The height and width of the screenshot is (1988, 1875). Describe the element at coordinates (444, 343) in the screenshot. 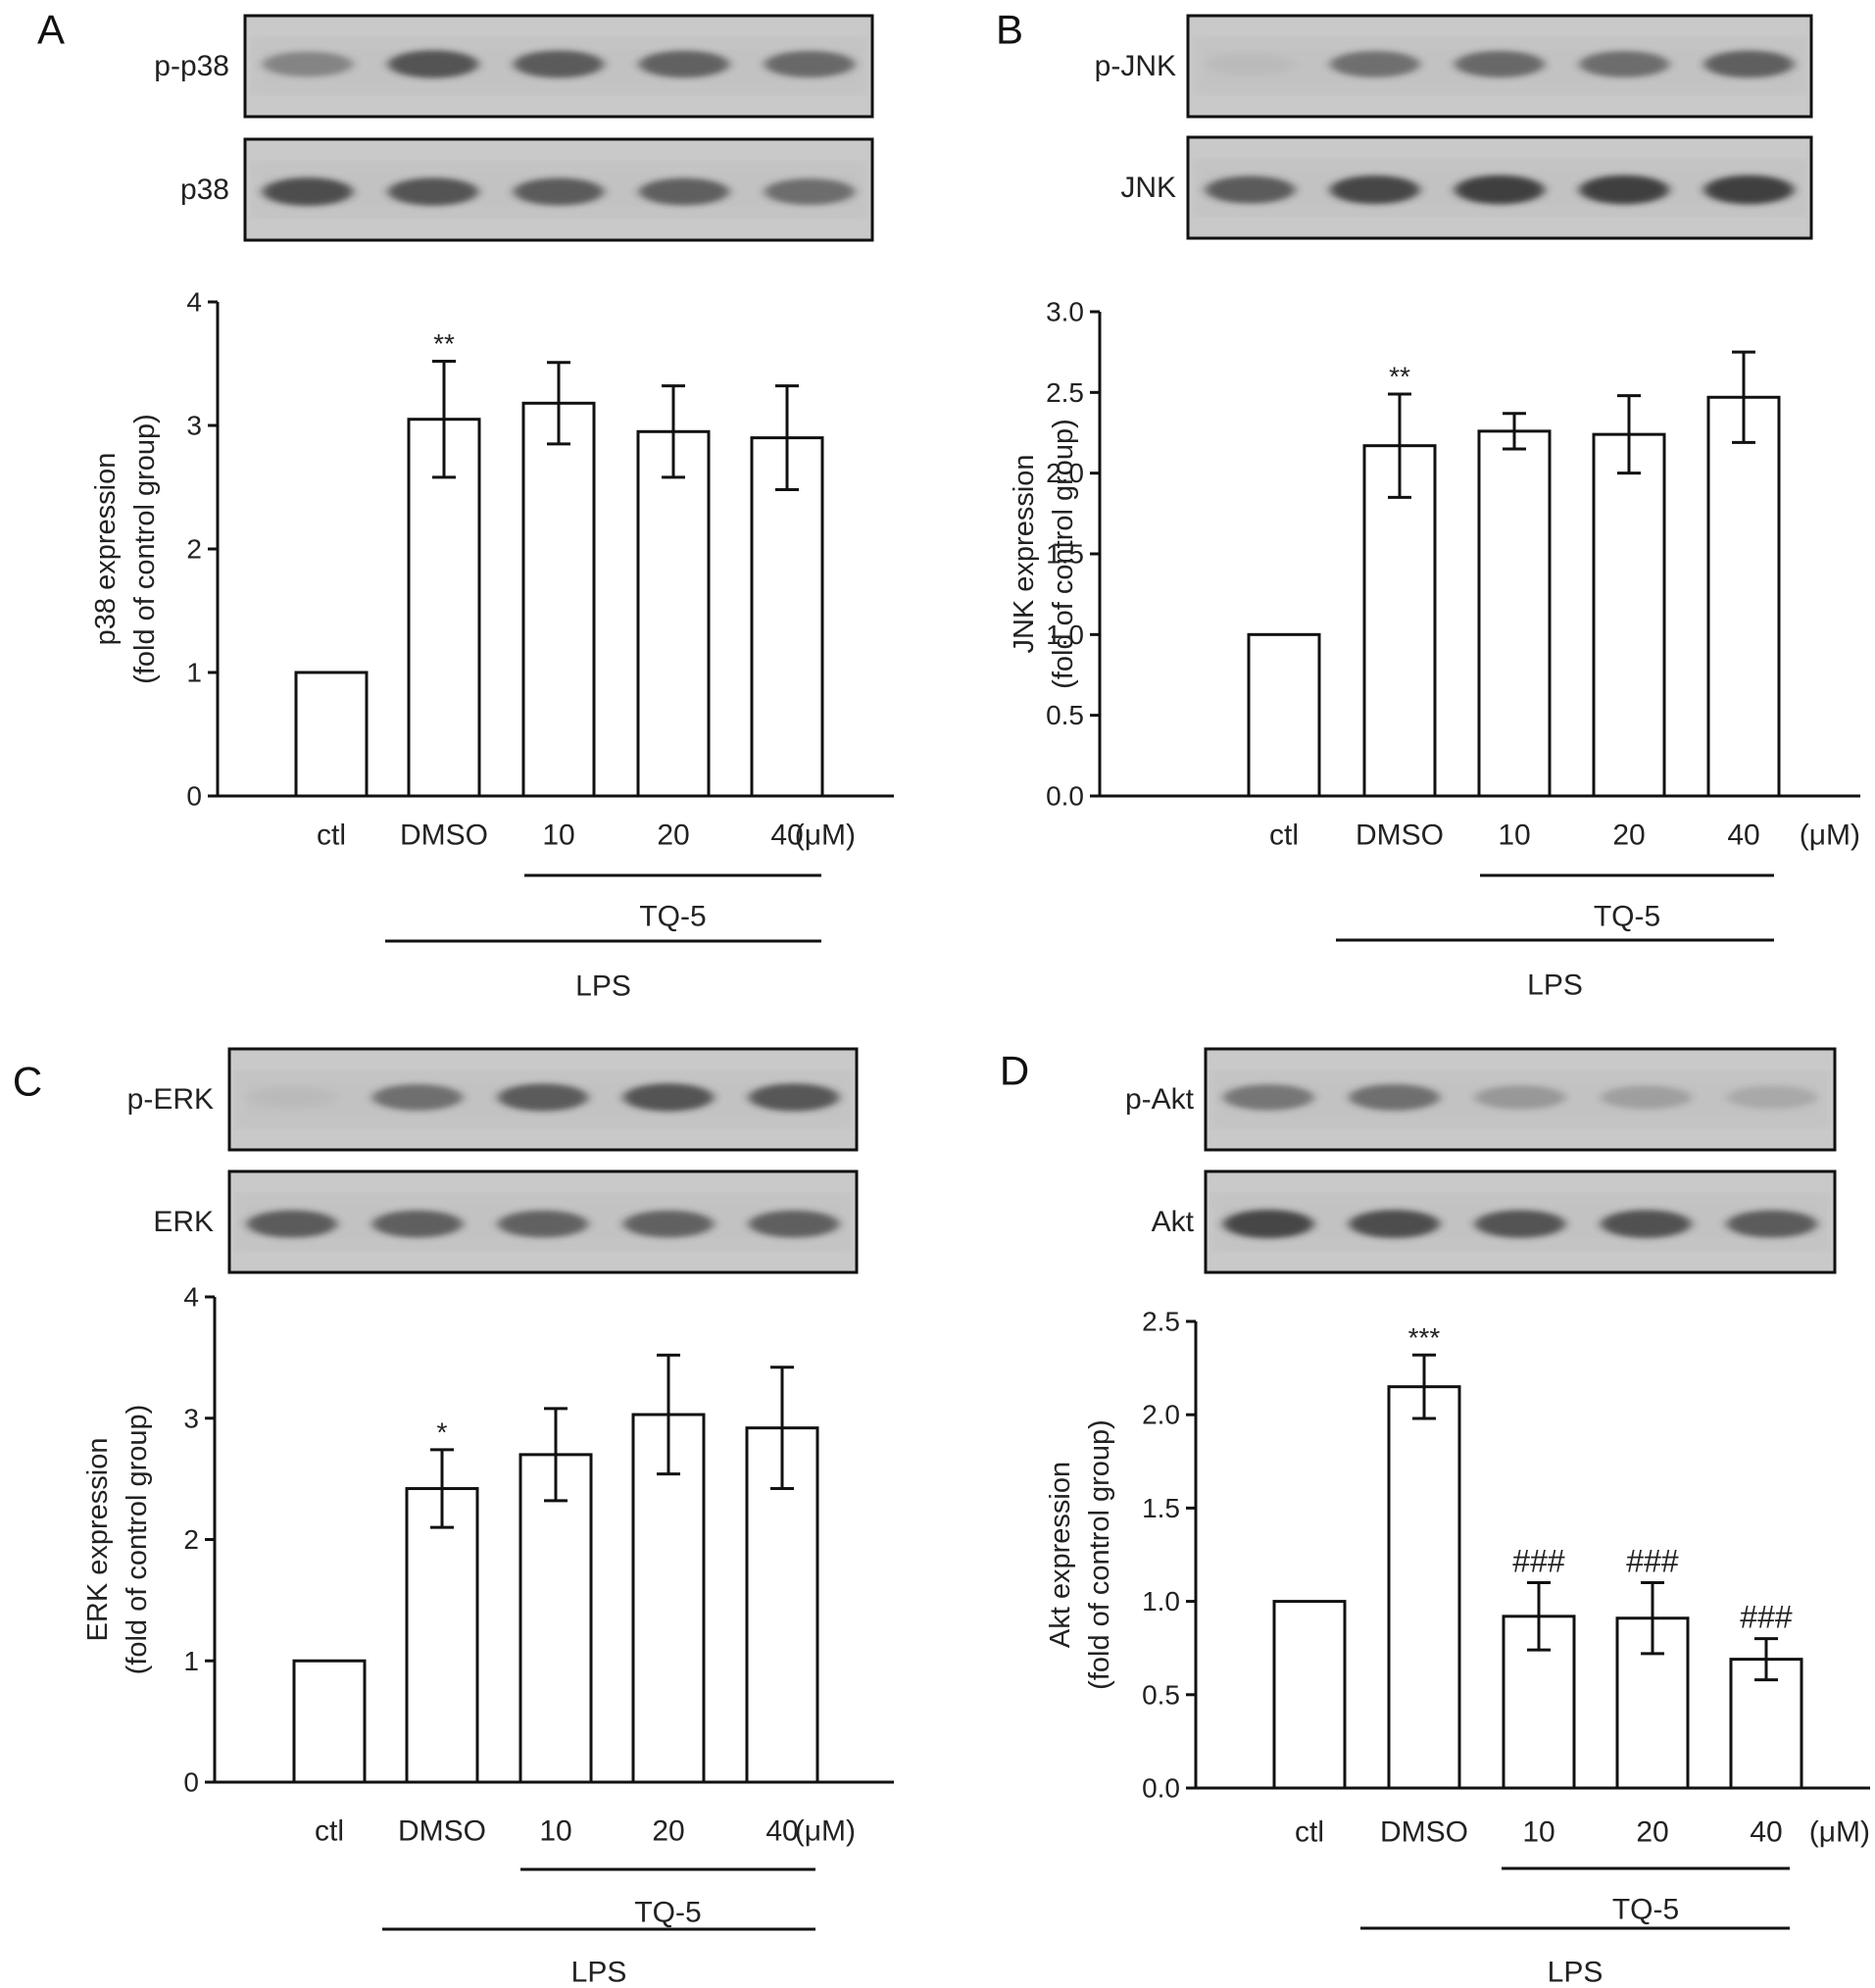

I see `significance-label: **` at that location.